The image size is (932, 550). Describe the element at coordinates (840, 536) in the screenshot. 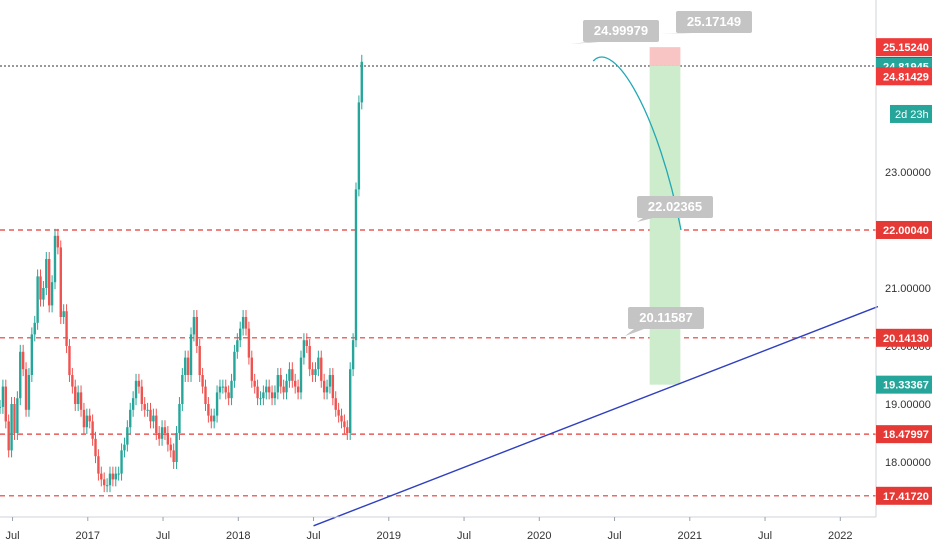

I see `x-tick-label: 2022` at that location.